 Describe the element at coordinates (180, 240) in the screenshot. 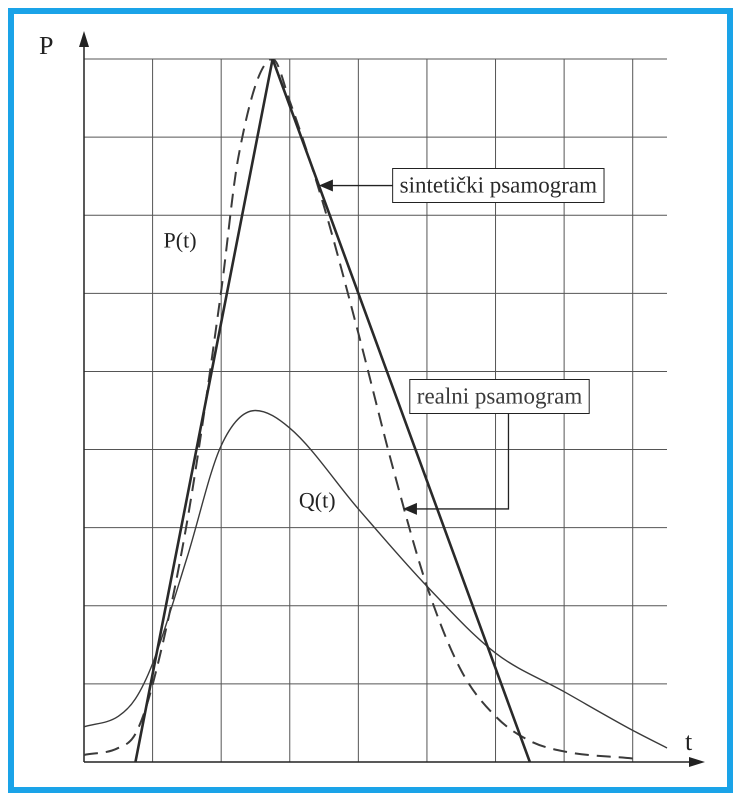

I see `annotation: P(t)` at that location.